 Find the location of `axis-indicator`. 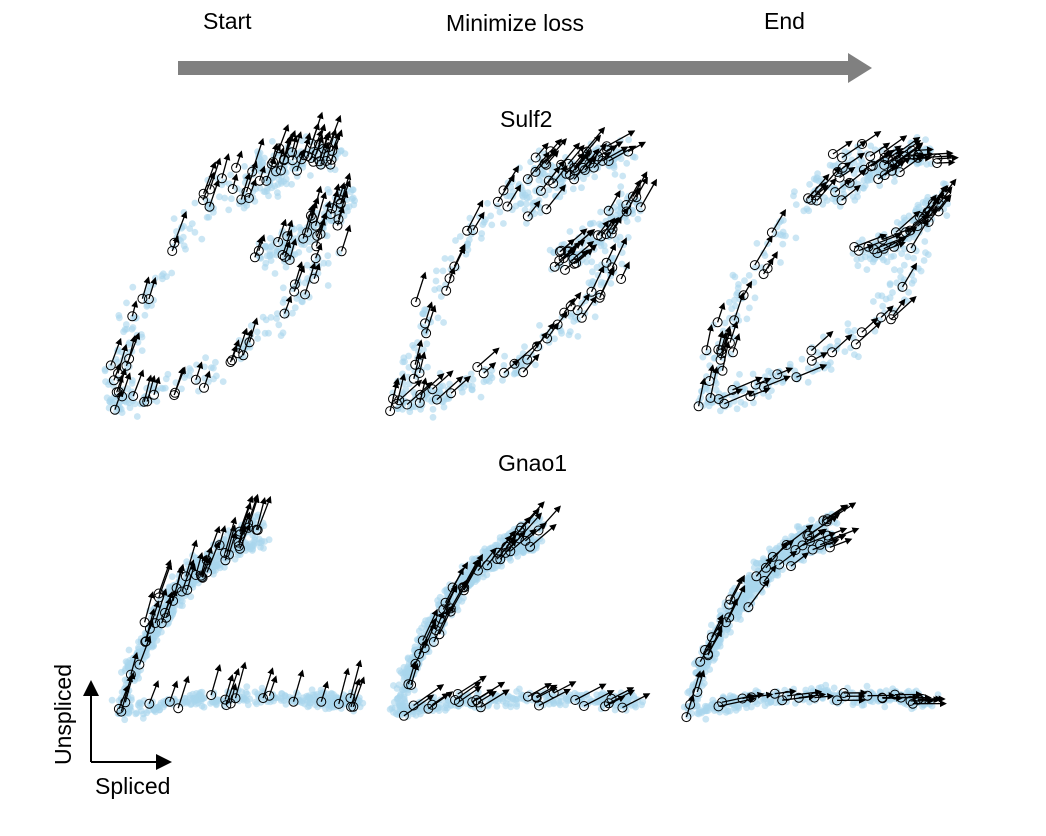

axis-indicator is located at coordinates (127, 725).